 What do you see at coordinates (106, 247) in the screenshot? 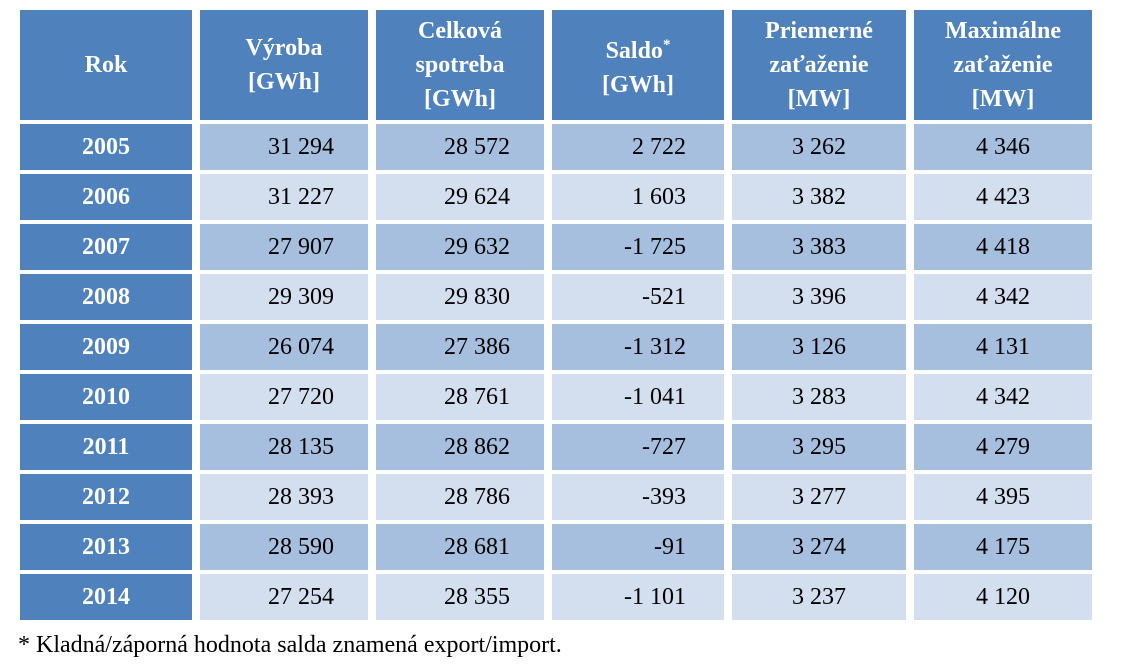
I see `year-cell: 2007` at bounding box center [106, 247].